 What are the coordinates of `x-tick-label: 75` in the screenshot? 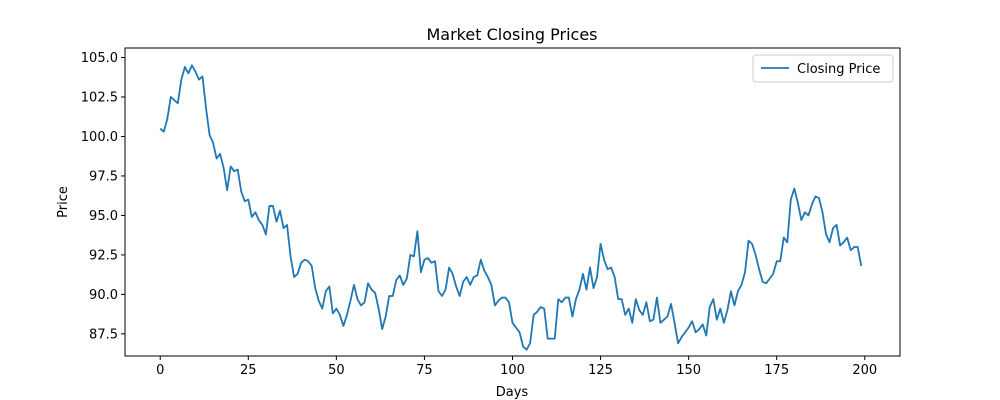 It's located at (424, 370).